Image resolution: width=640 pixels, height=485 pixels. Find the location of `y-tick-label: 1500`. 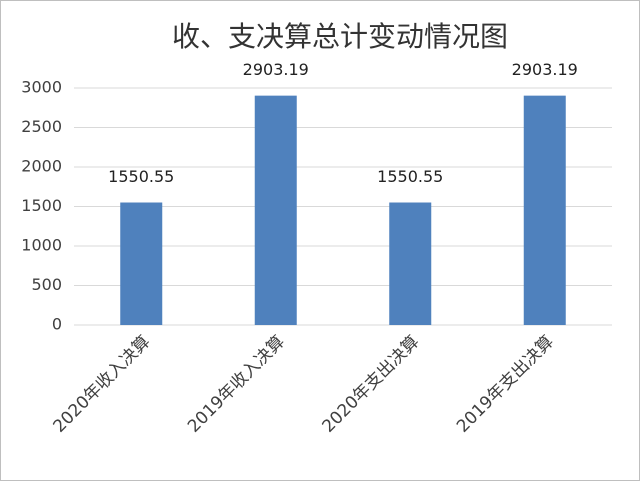

y-tick-label: 1500 is located at coordinates (41, 205).